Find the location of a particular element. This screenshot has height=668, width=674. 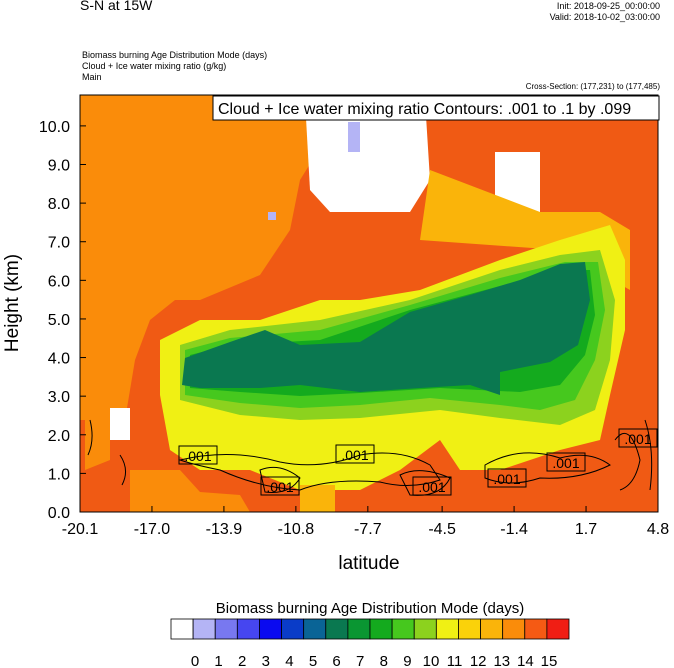

contour-lines is located at coordinates (370, 457).